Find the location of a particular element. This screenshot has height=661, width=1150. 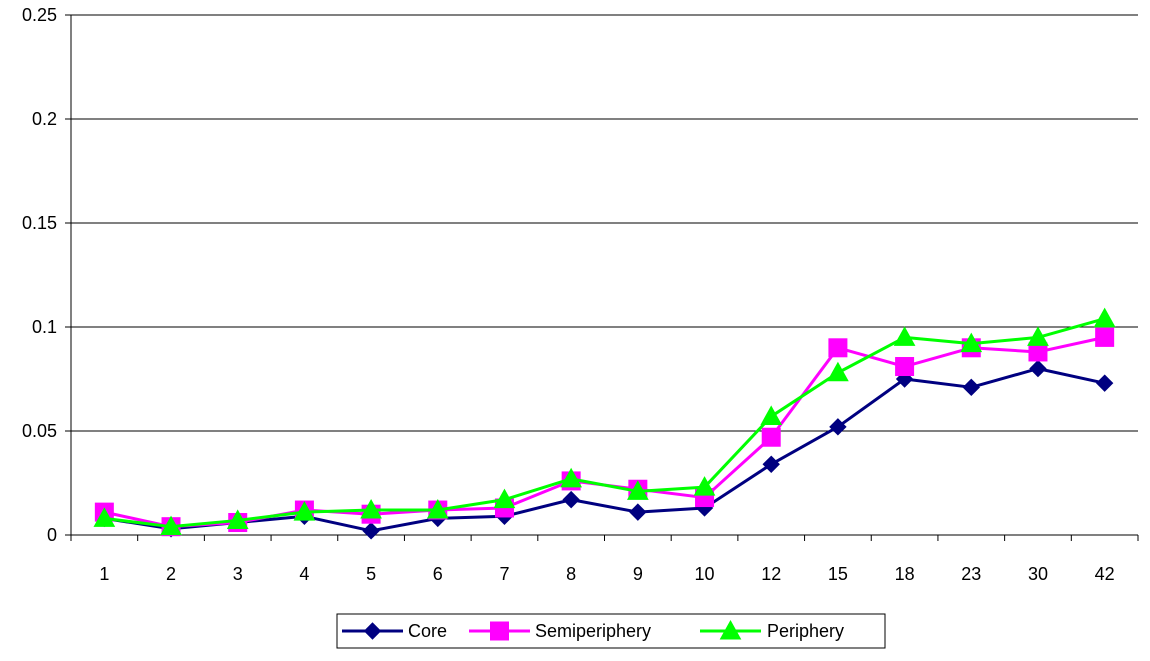

y-tick-labels: 0 0.05 0.1 0.15 0.2 0.25 is located at coordinates (39, 275).